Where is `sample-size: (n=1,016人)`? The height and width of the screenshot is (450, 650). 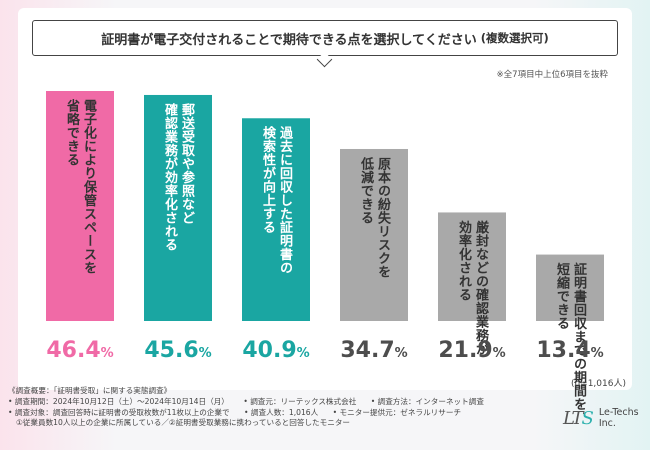
sample-size: (n=1,016人) is located at coordinates (598, 384).